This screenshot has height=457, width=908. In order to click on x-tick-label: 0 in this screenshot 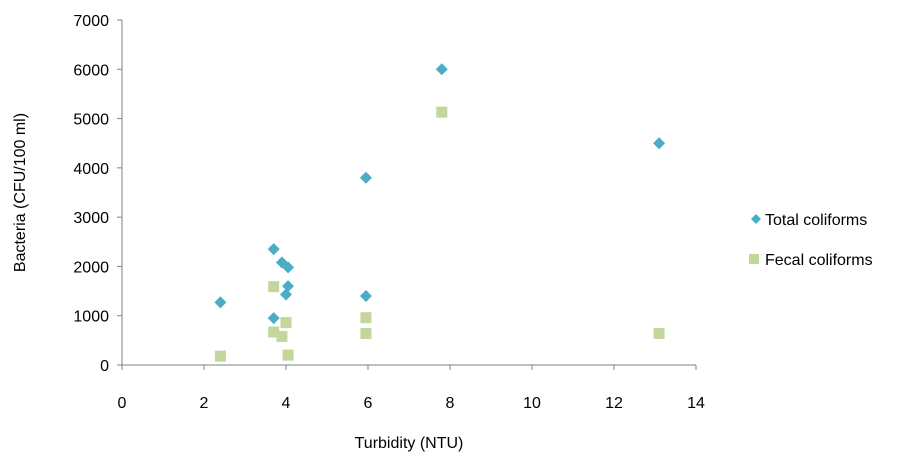, I will do `click(122, 403)`.